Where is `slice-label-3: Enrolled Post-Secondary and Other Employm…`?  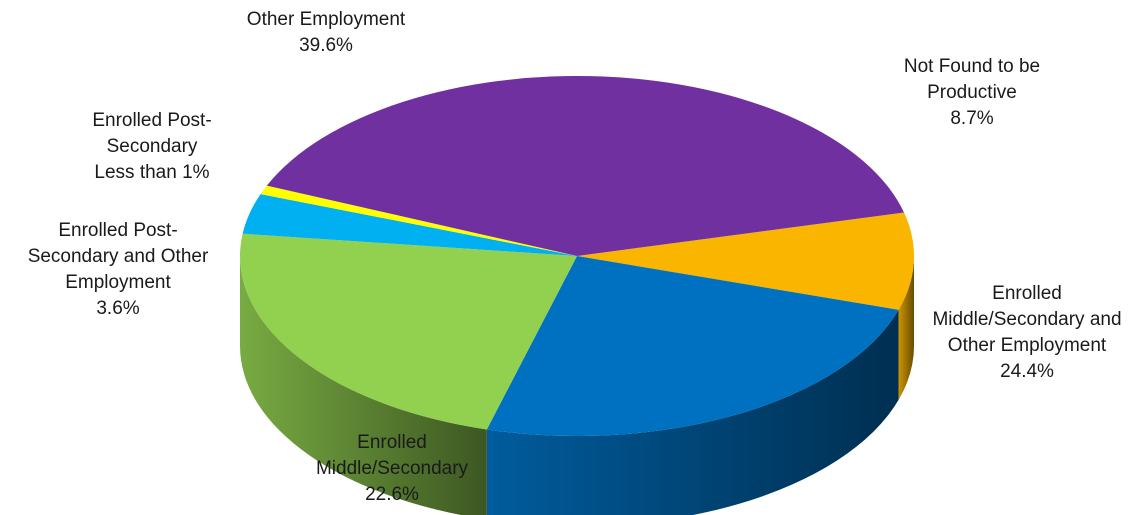
slice-label-3: Enrolled Post-Secondary and Other Employm… is located at coordinates (118, 269).